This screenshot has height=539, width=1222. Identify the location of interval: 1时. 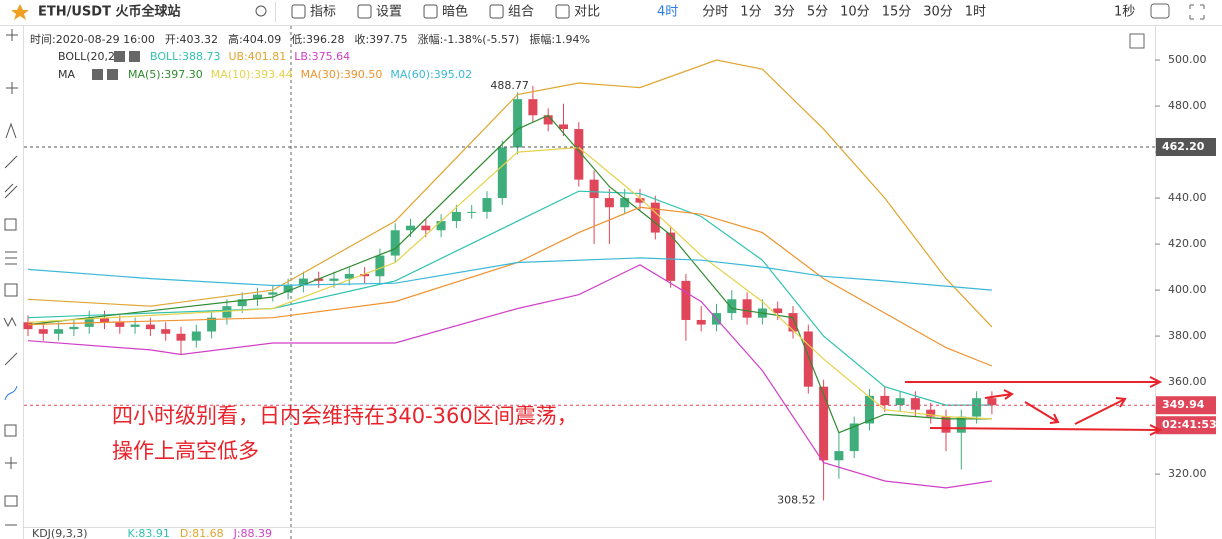
(975, 12).